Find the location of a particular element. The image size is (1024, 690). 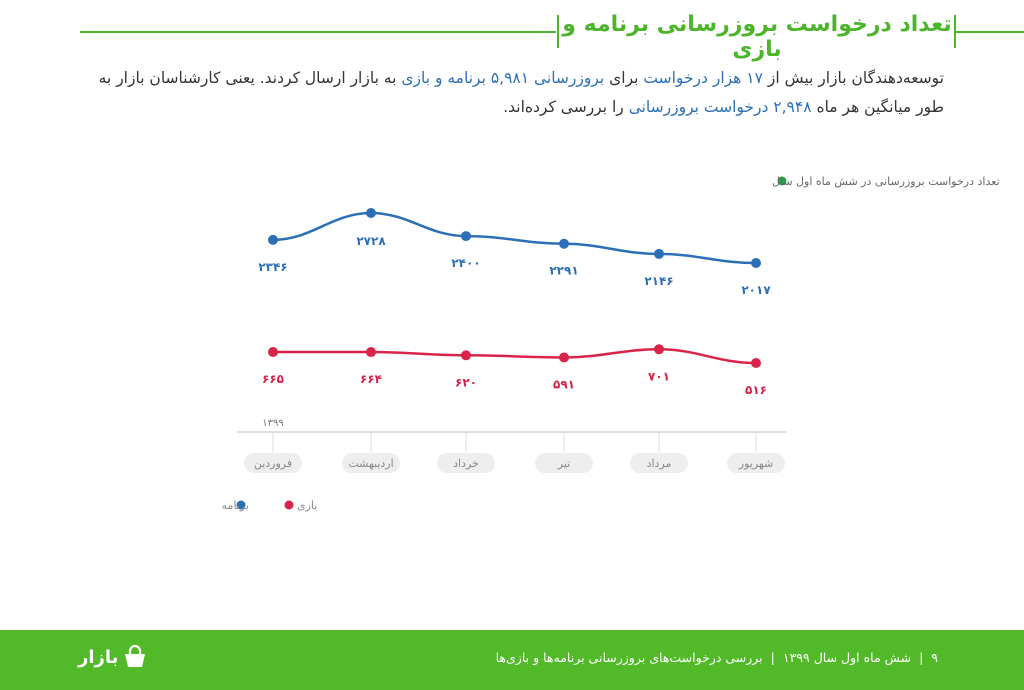

data-label: ۲۳۴۶ is located at coordinates (272, 267).